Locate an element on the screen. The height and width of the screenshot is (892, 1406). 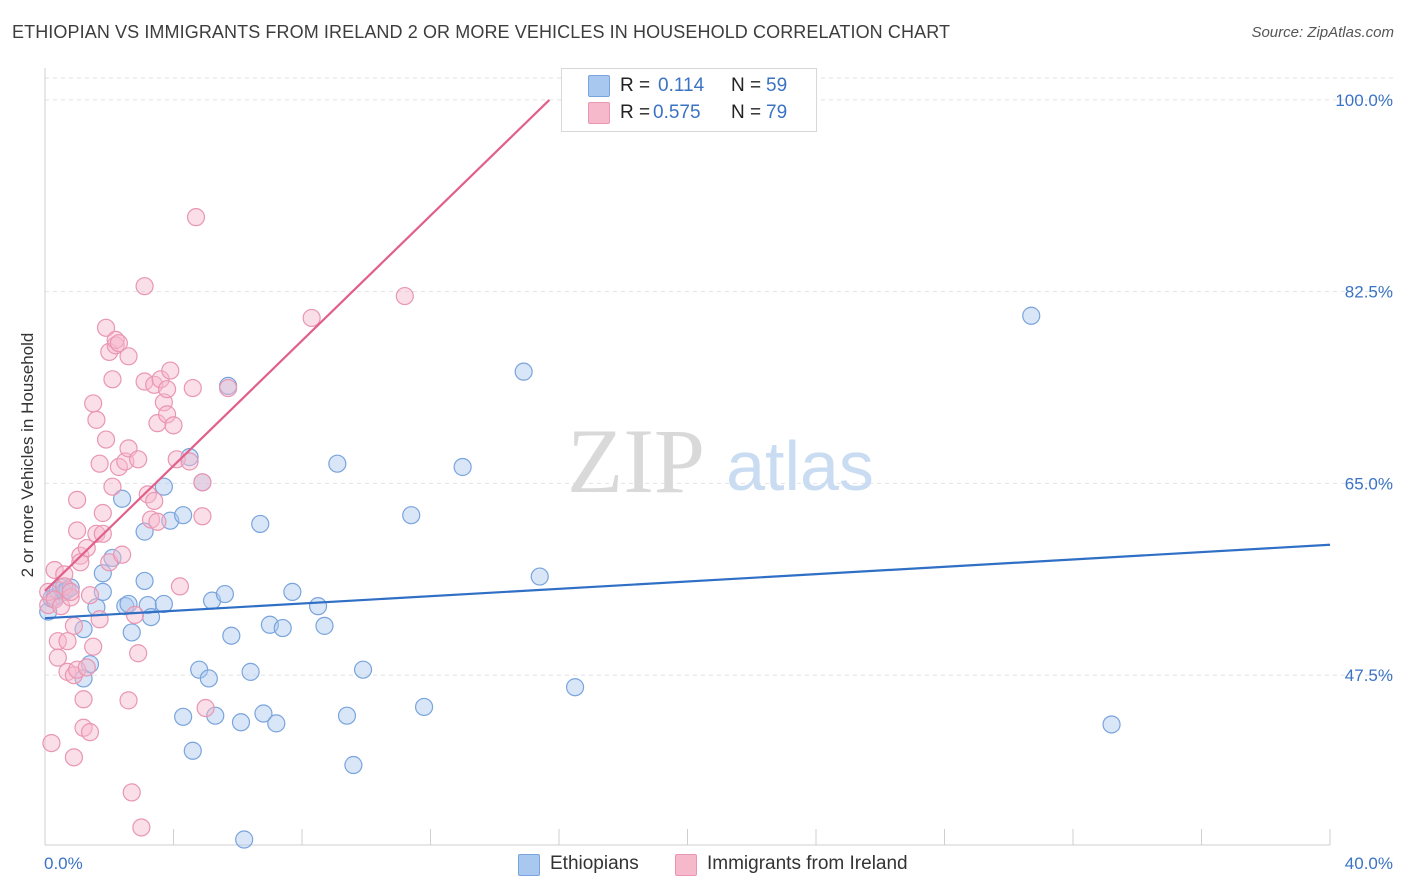
x-tick-label: 0.0% is located at coordinates (63, 863).